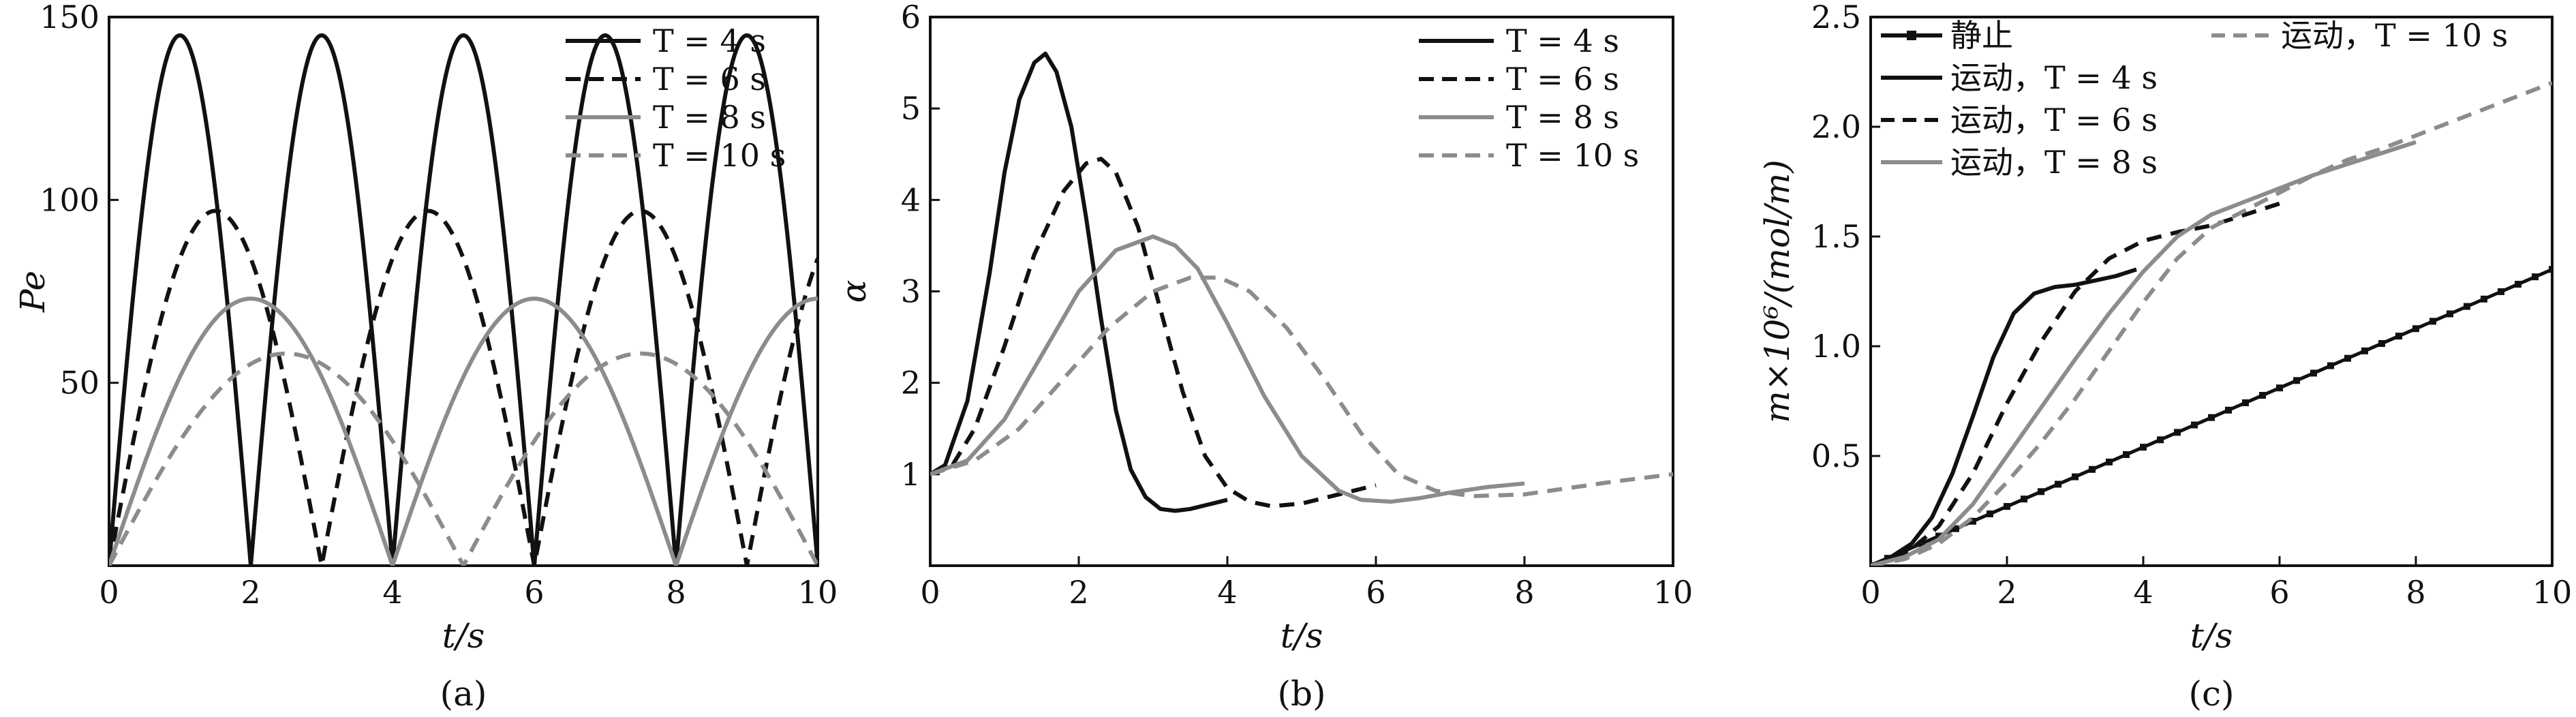  What do you see at coordinates (1836, 456) in the screenshot?
I see `y-tick-label: 0.5` at bounding box center [1836, 456].